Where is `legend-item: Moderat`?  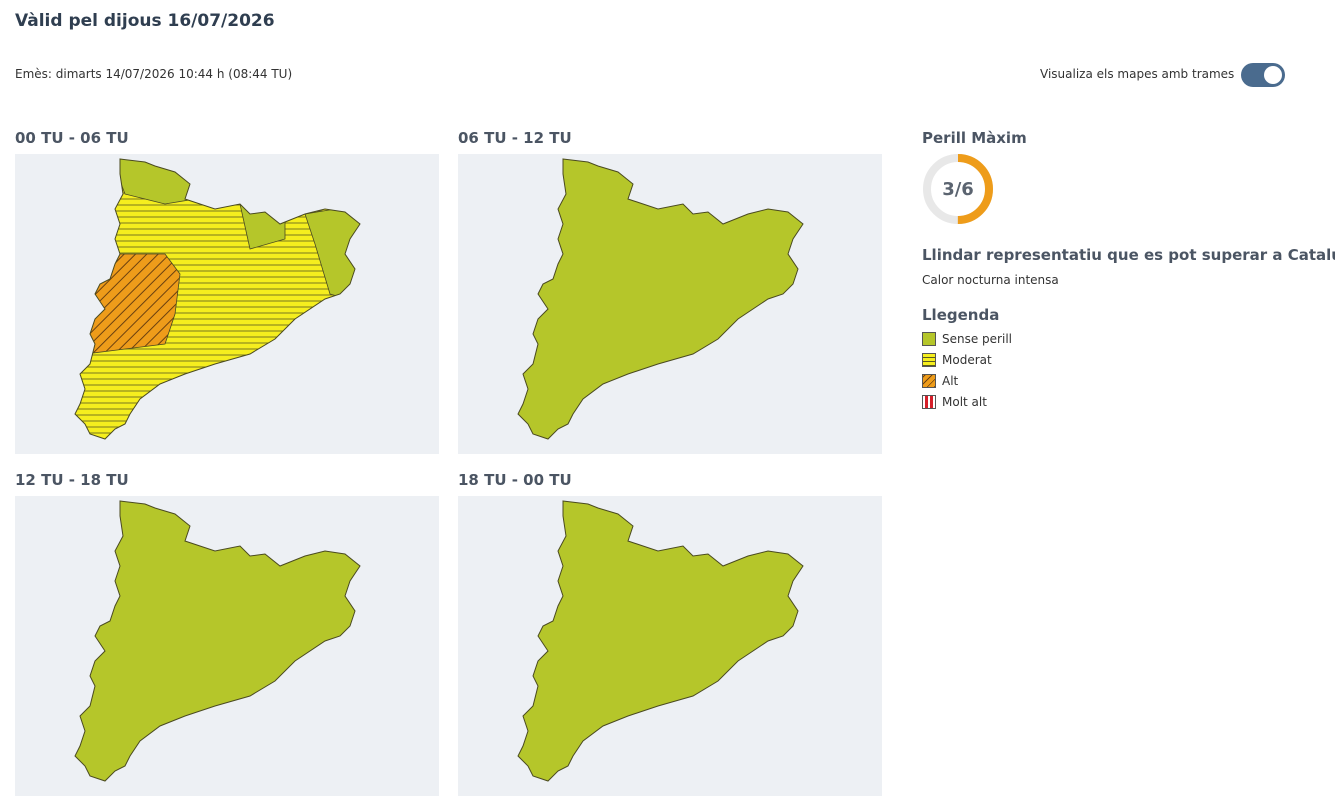
legend-item: Moderat is located at coordinates (957, 360).